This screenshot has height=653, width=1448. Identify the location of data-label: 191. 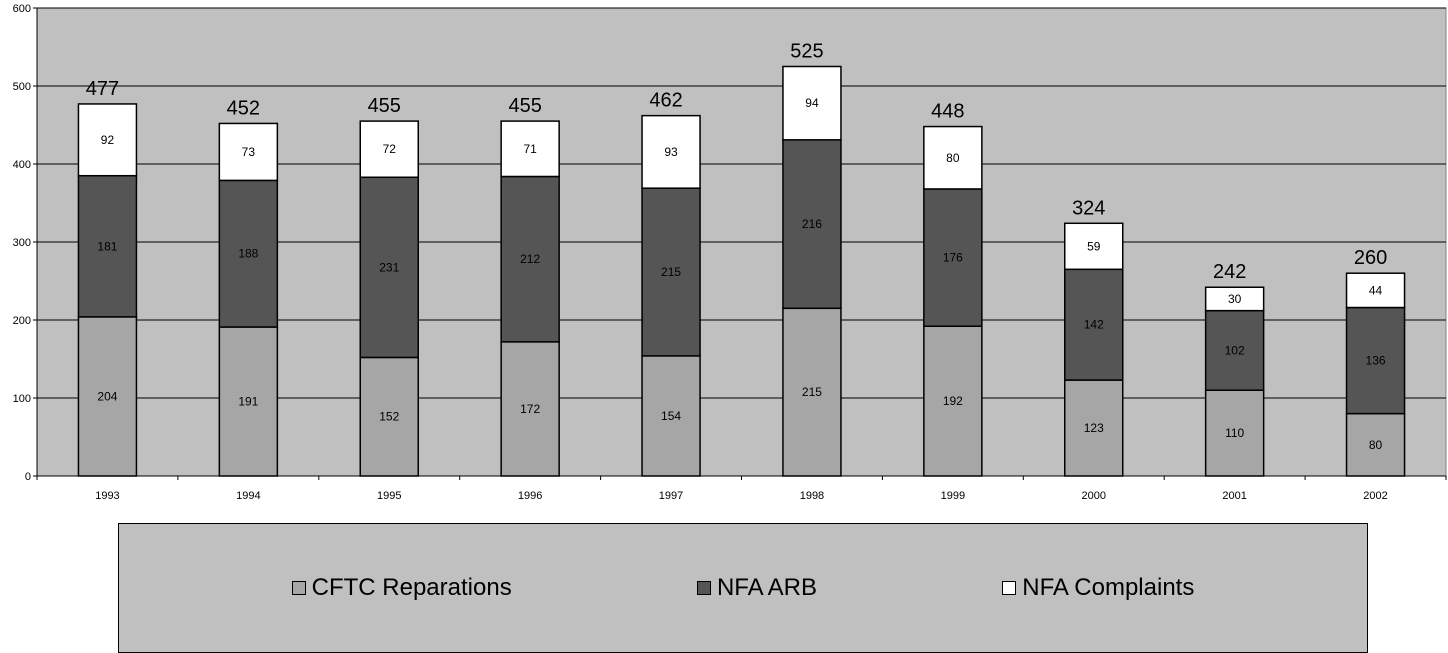
(248, 402).